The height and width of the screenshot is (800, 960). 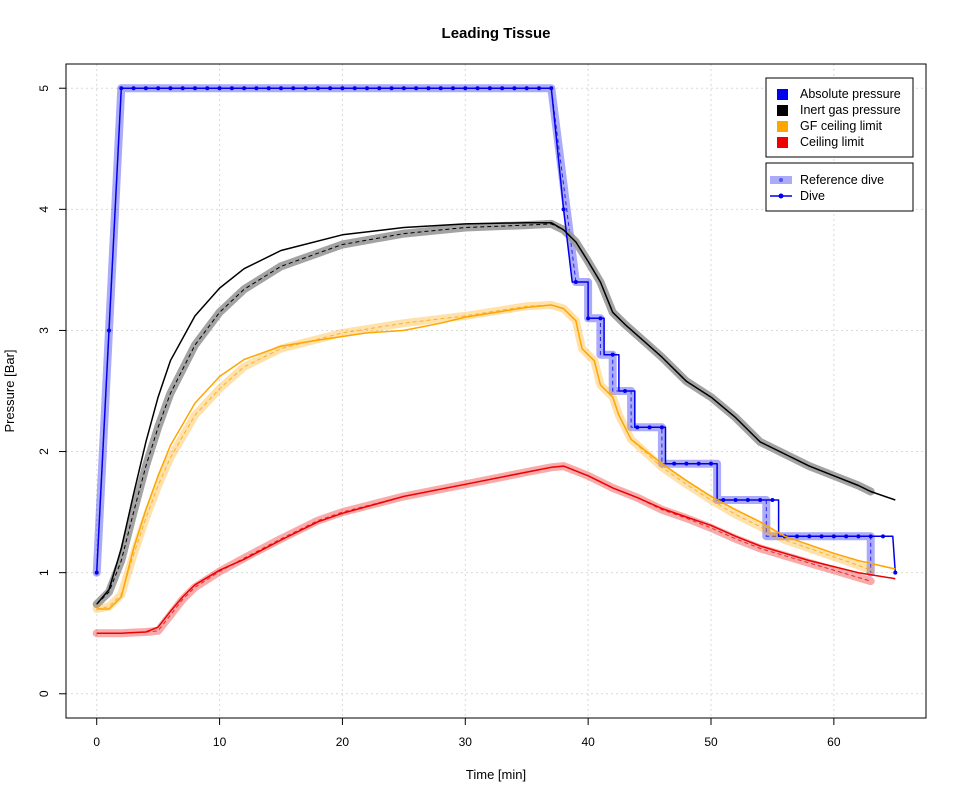 I want to click on legend-label-ceiling-limit: Ceiling limit, so click(x=832, y=142).